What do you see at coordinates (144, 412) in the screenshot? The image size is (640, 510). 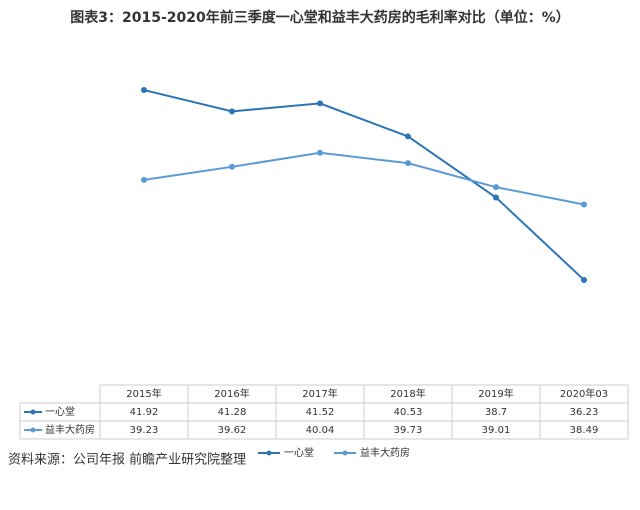 I see `table-cell: 41.92` at bounding box center [144, 412].